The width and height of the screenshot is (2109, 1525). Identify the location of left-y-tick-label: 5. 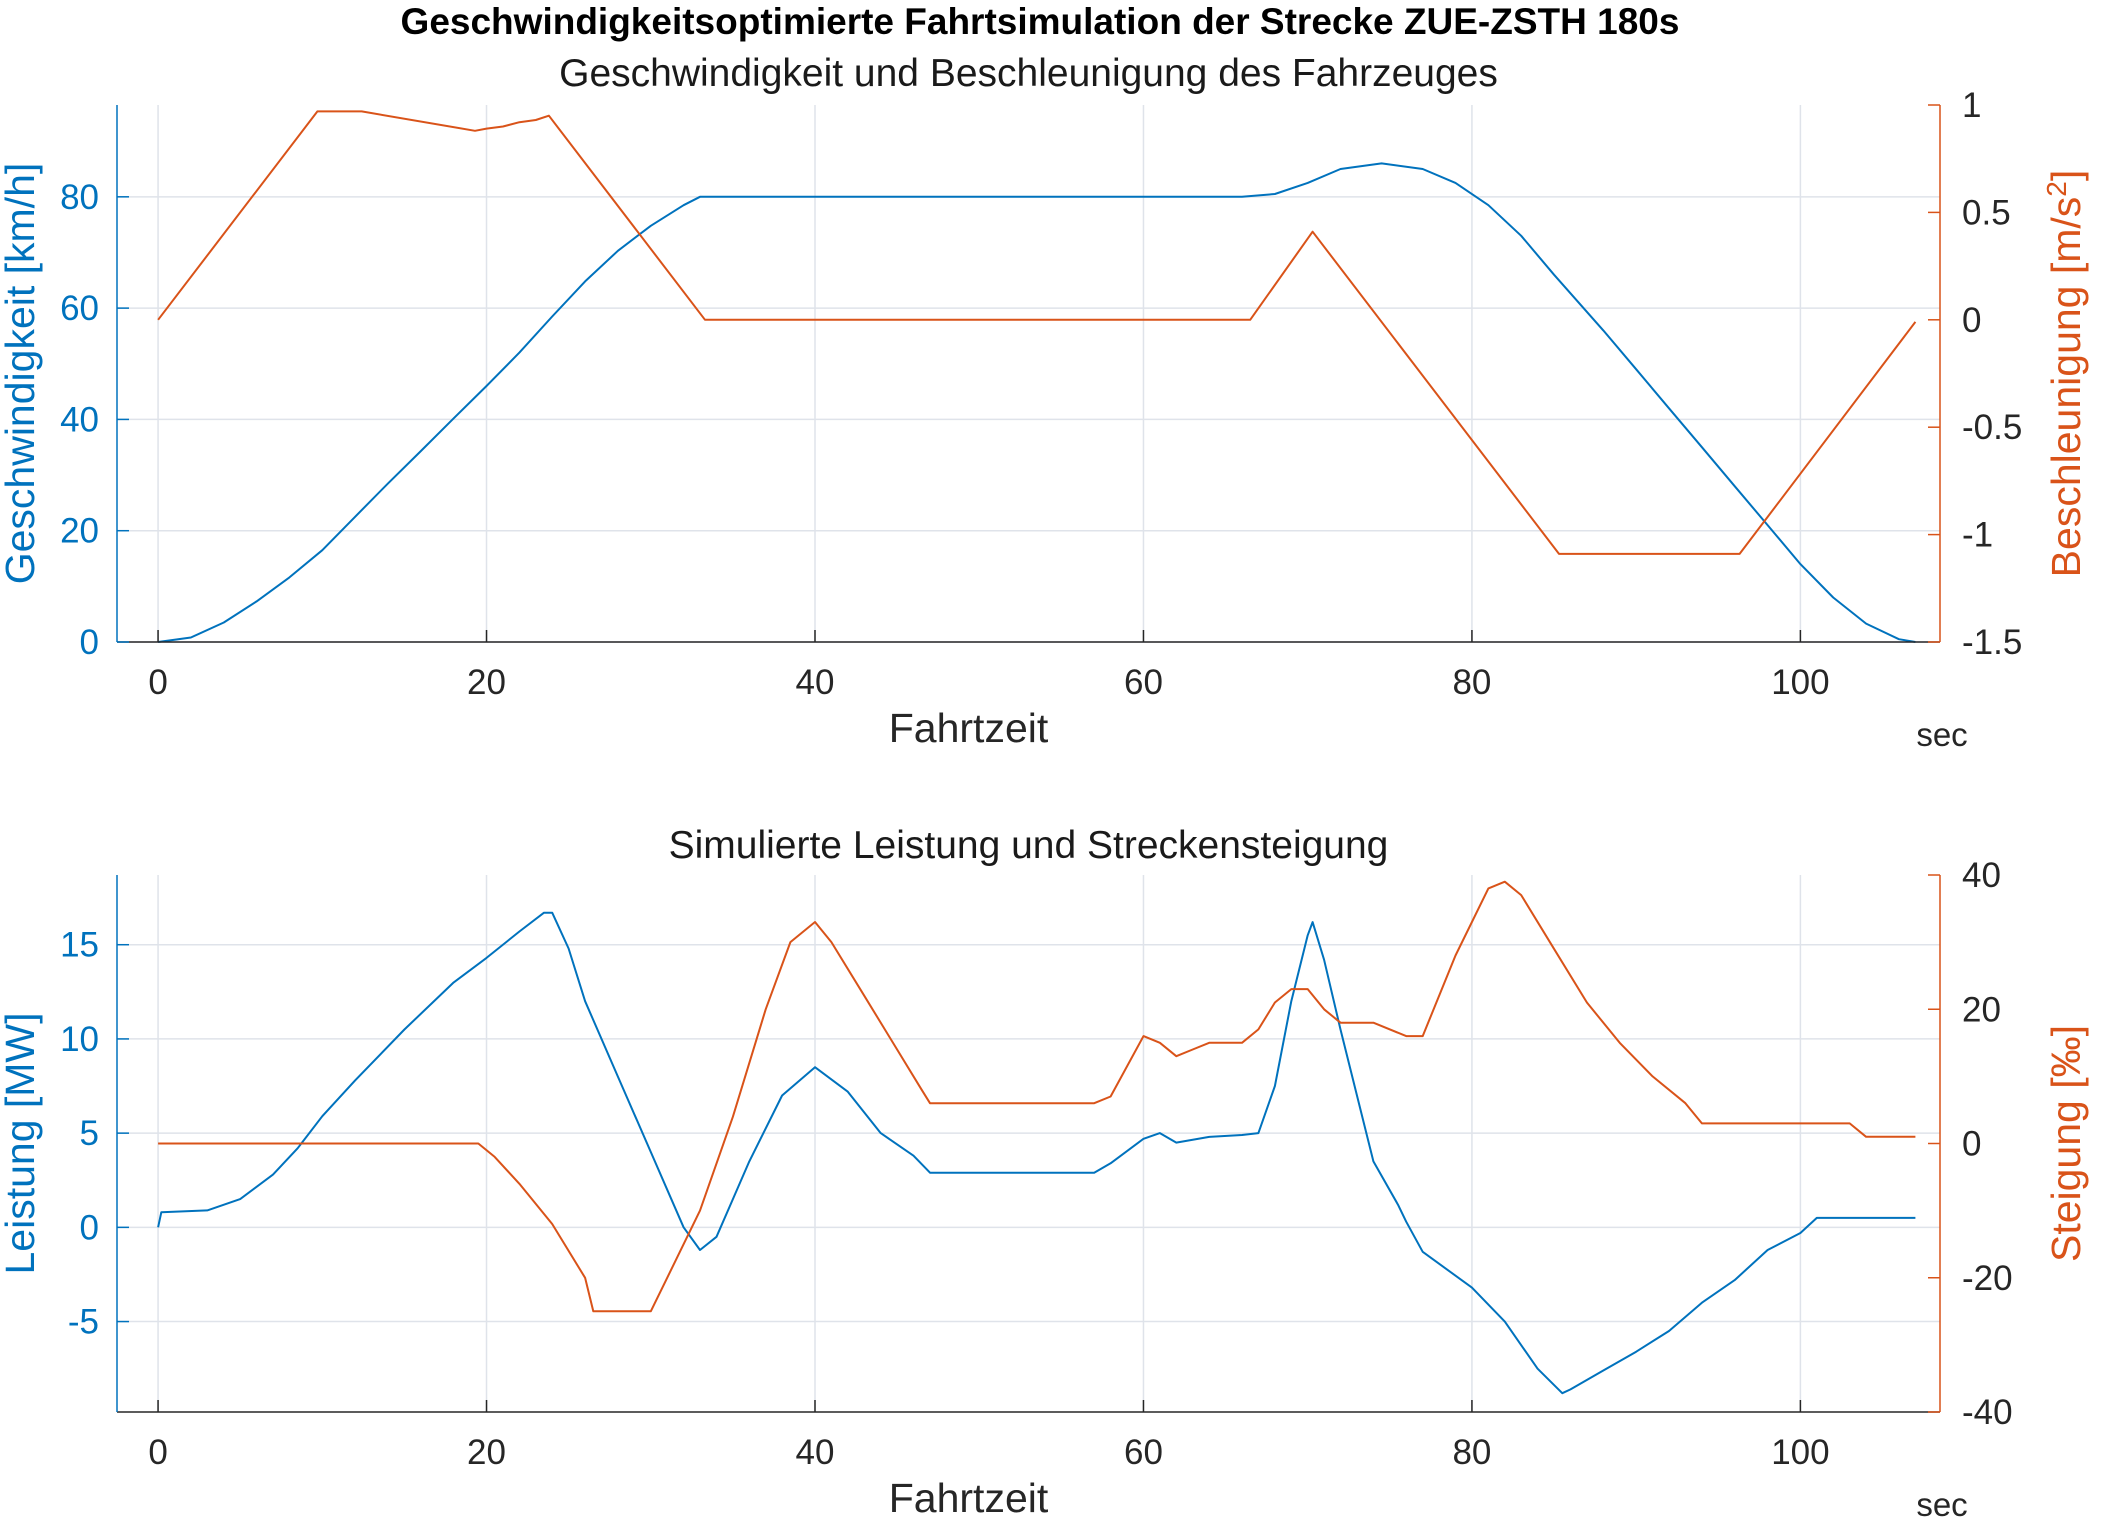
(89, 1133).